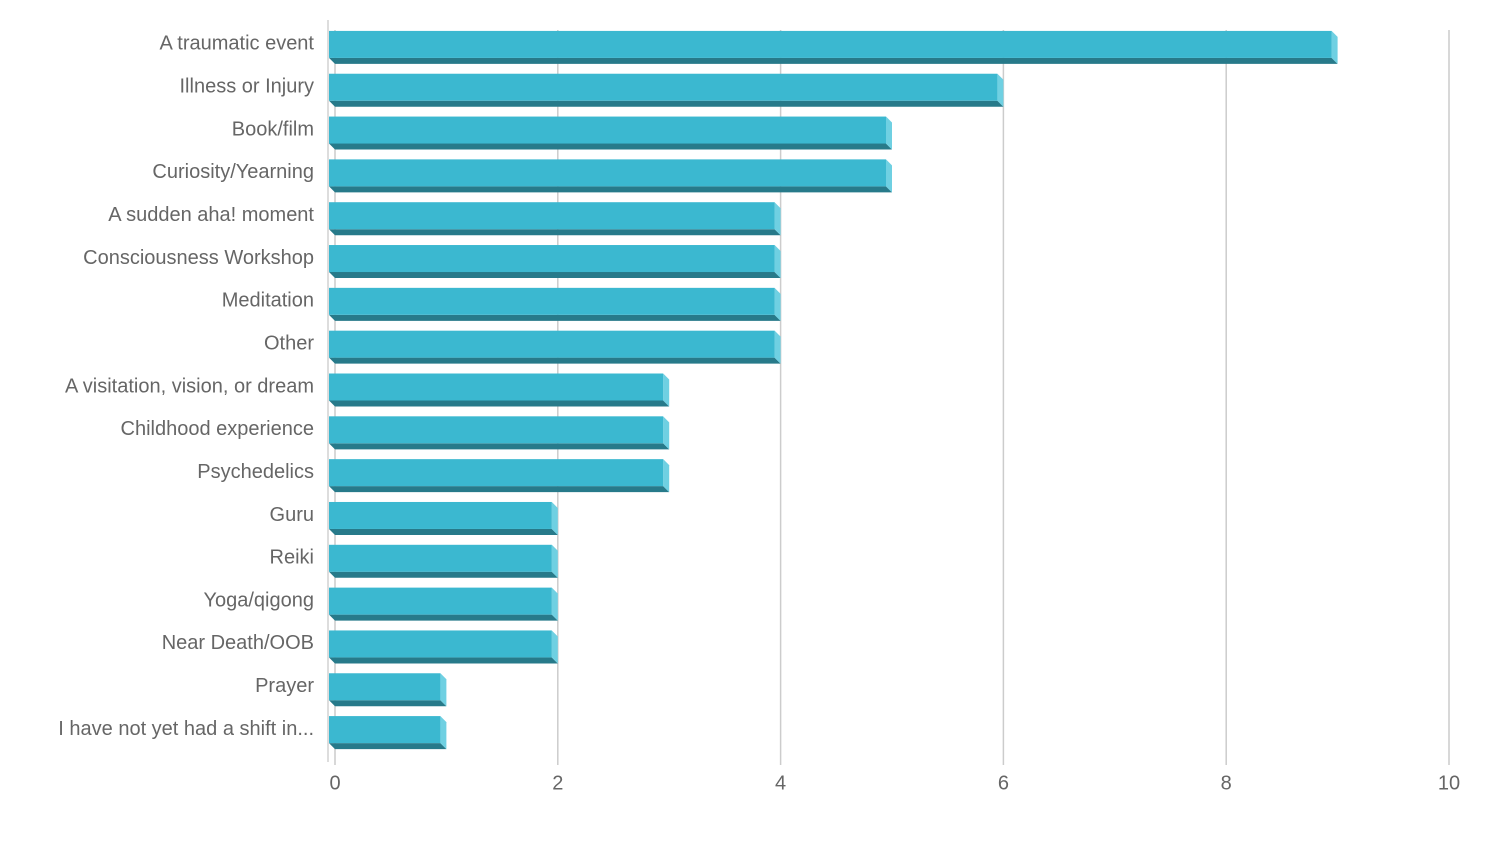 Image resolution: width=1490 pixels, height=842 pixels. What do you see at coordinates (189, 386) in the screenshot?
I see `y-tick-label: A visitation, vision, or dream` at bounding box center [189, 386].